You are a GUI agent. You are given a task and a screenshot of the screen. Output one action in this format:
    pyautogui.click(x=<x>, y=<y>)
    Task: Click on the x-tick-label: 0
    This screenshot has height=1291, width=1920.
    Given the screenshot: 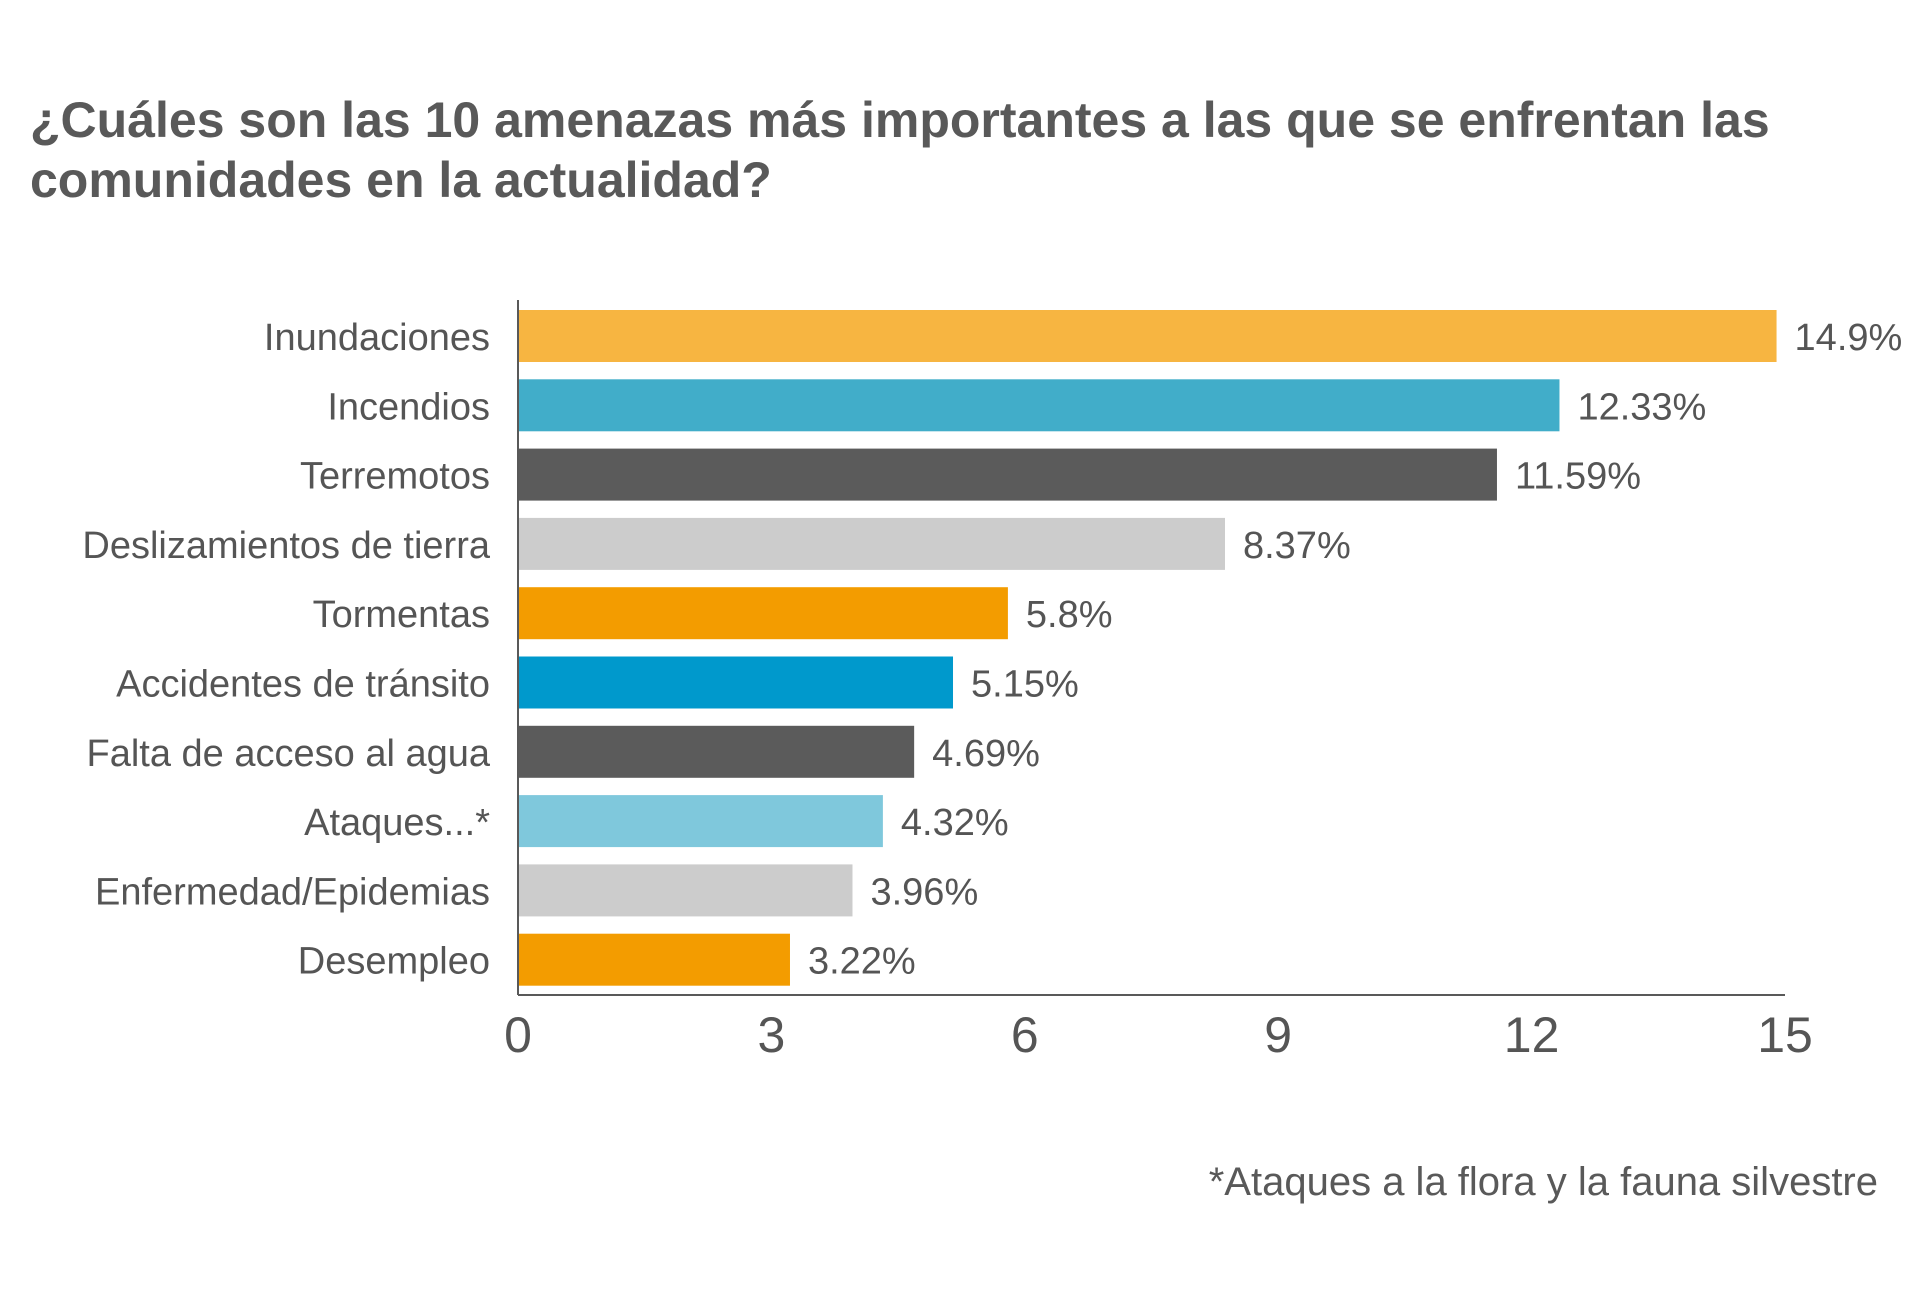 What is the action you would take?
    pyautogui.click(x=518, y=1035)
    